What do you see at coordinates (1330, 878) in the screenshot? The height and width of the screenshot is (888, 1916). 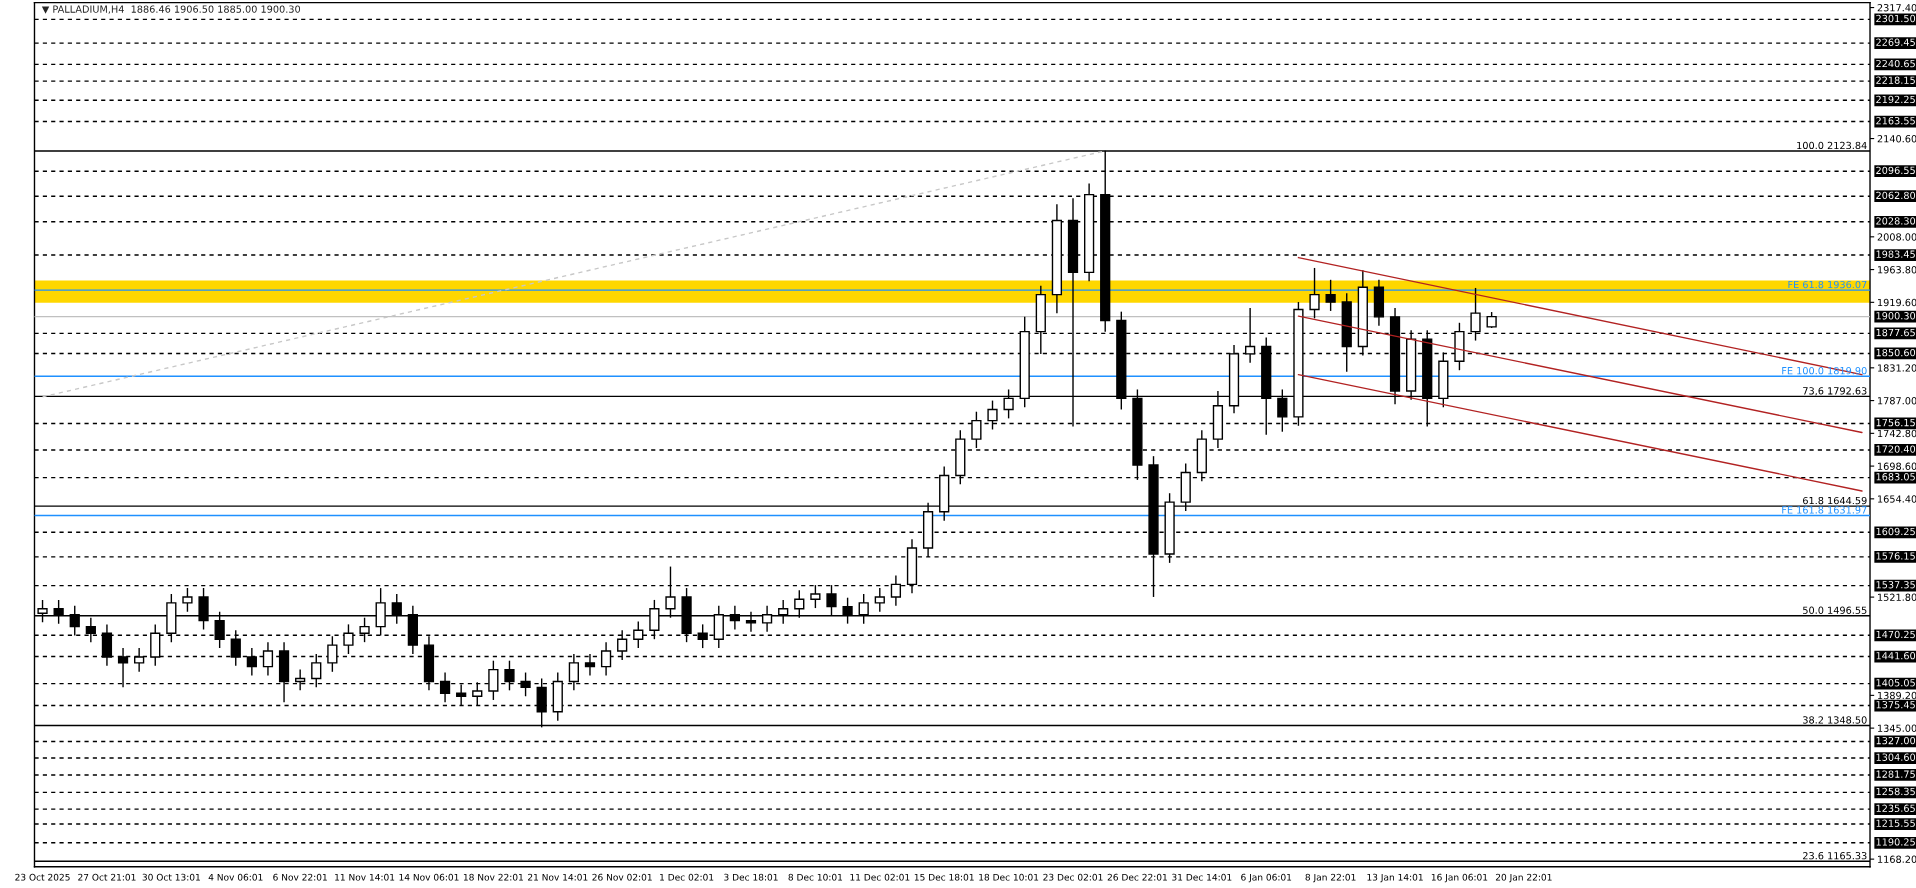 I see `x-tick-label: 8 Jan 22:01` at bounding box center [1330, 878].